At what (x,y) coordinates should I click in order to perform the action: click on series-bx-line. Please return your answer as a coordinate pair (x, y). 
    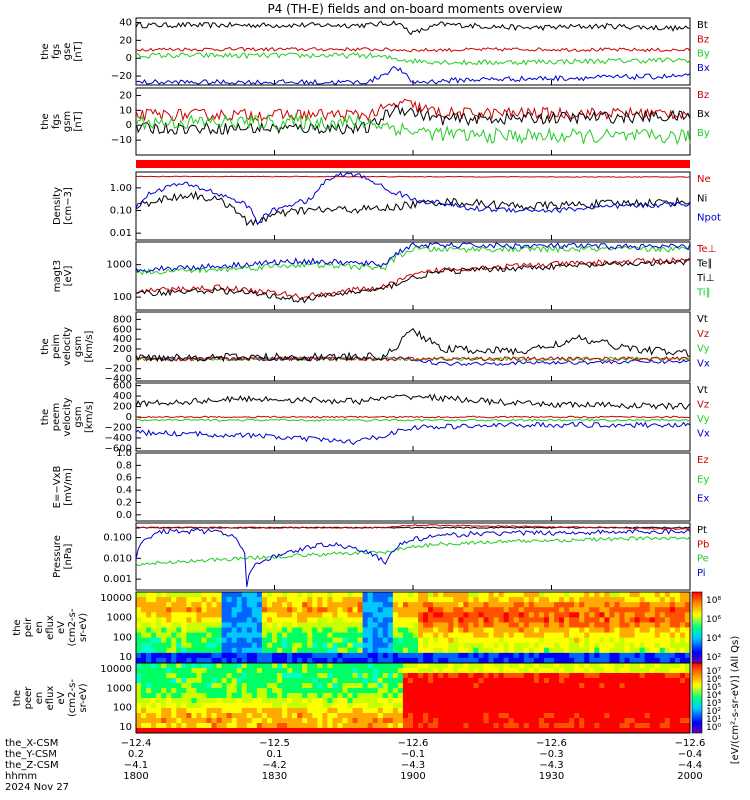
    Looking at the image, I should click on (413, 120).